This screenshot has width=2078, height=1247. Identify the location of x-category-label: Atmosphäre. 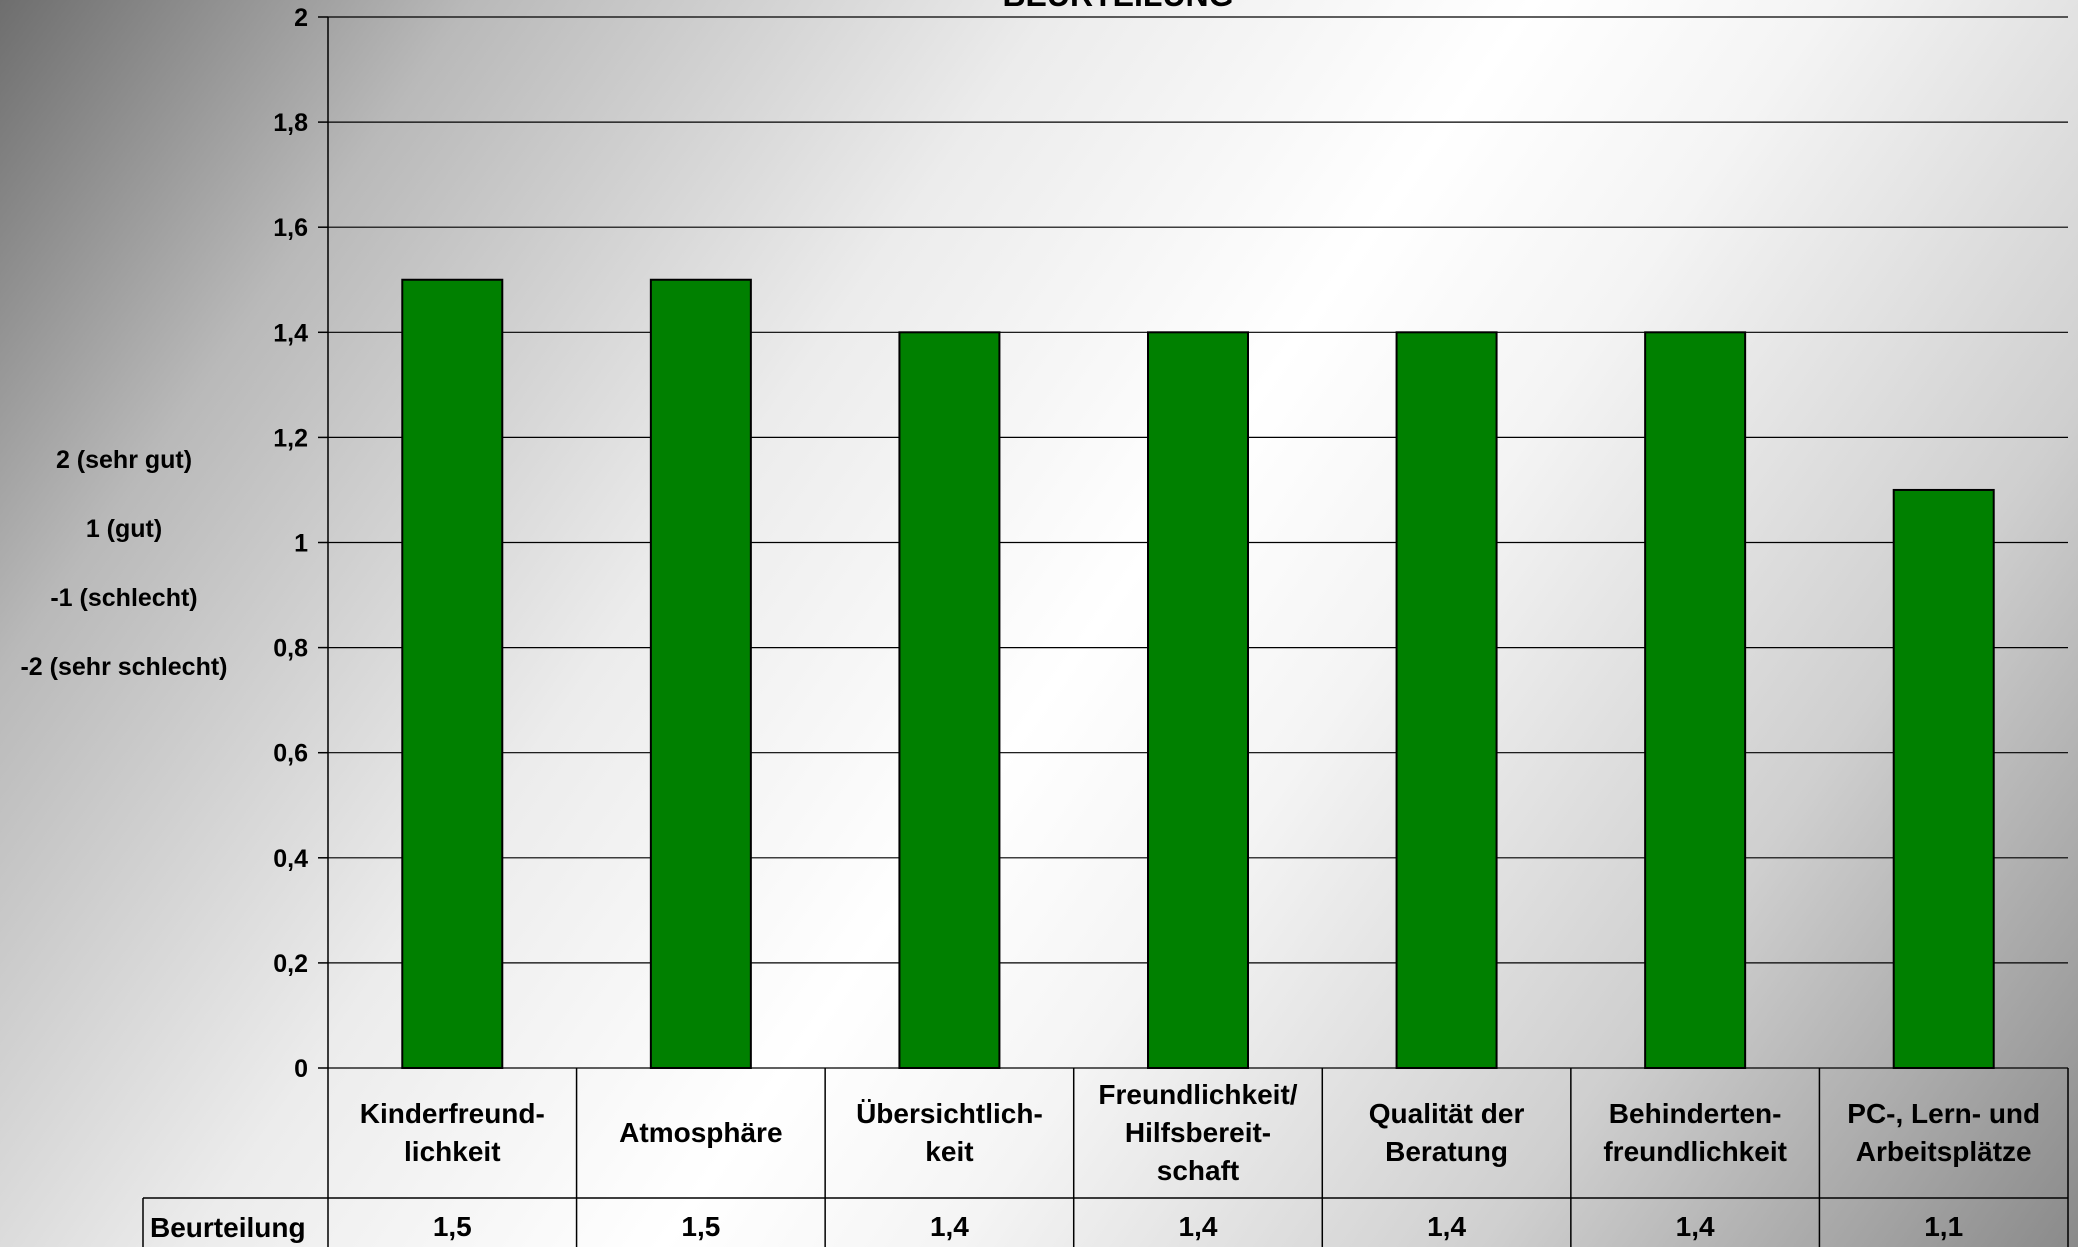
(700, 1132).